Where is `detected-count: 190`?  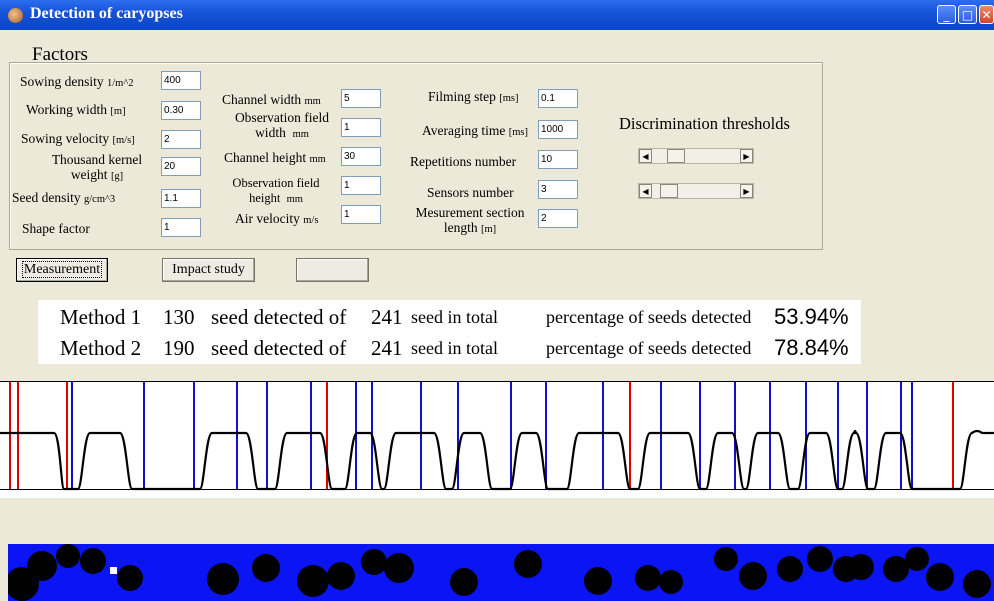
detected-count: 190 is located at coordinates (179, 348).